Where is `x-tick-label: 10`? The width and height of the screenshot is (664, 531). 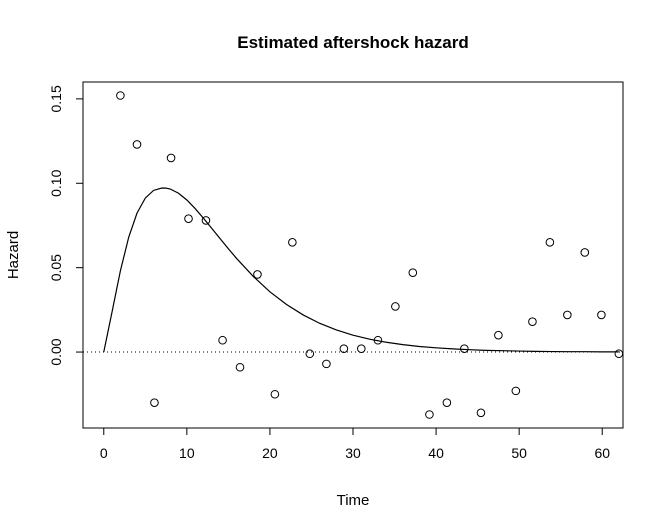
x-tick-label: 10 is located at coordinates (187, 453).